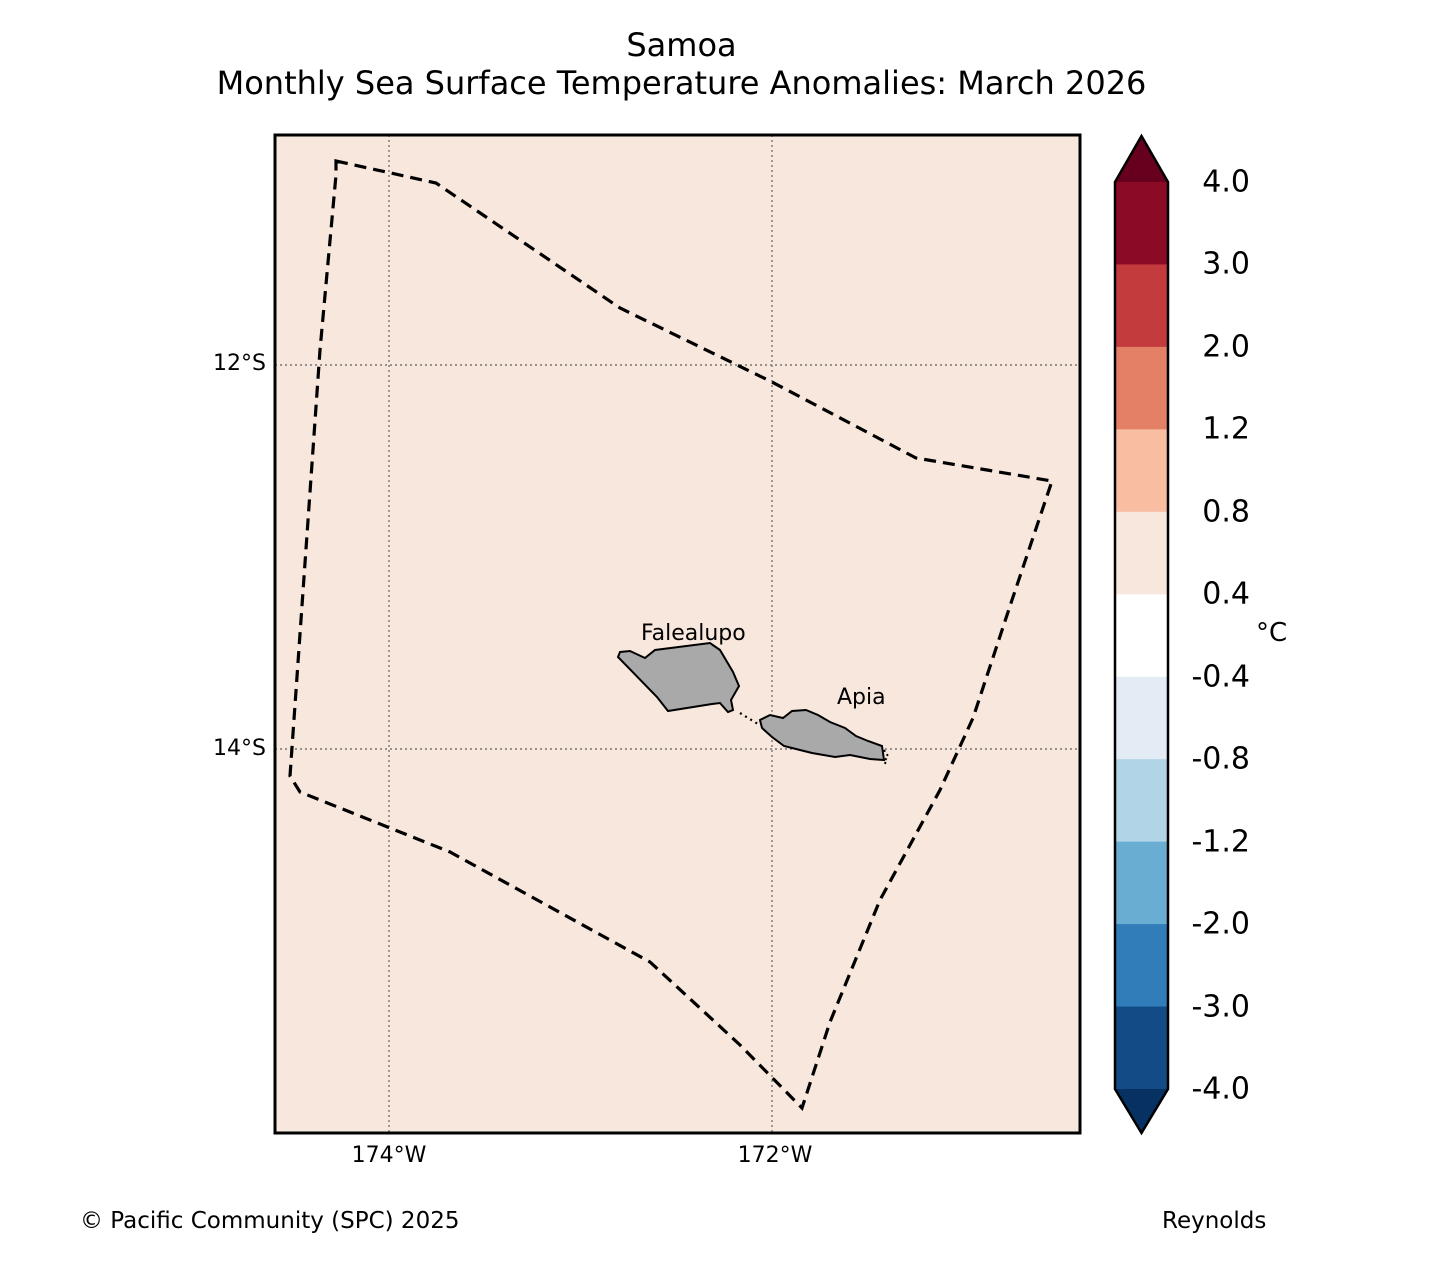 The height and width of the screenshot is (1264, 1433). Describe the element at coordinates (1141, 1111) in the screenshot. I see `colorbar-extend-low` at that location.